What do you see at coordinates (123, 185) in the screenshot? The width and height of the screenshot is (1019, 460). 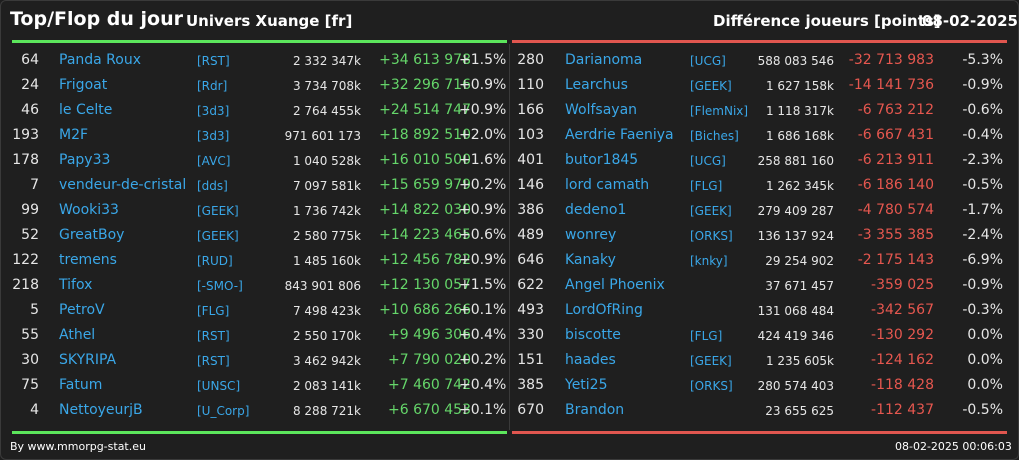 I see `player-link: vendeur-de-cristal` at bounding box center [123, 185].